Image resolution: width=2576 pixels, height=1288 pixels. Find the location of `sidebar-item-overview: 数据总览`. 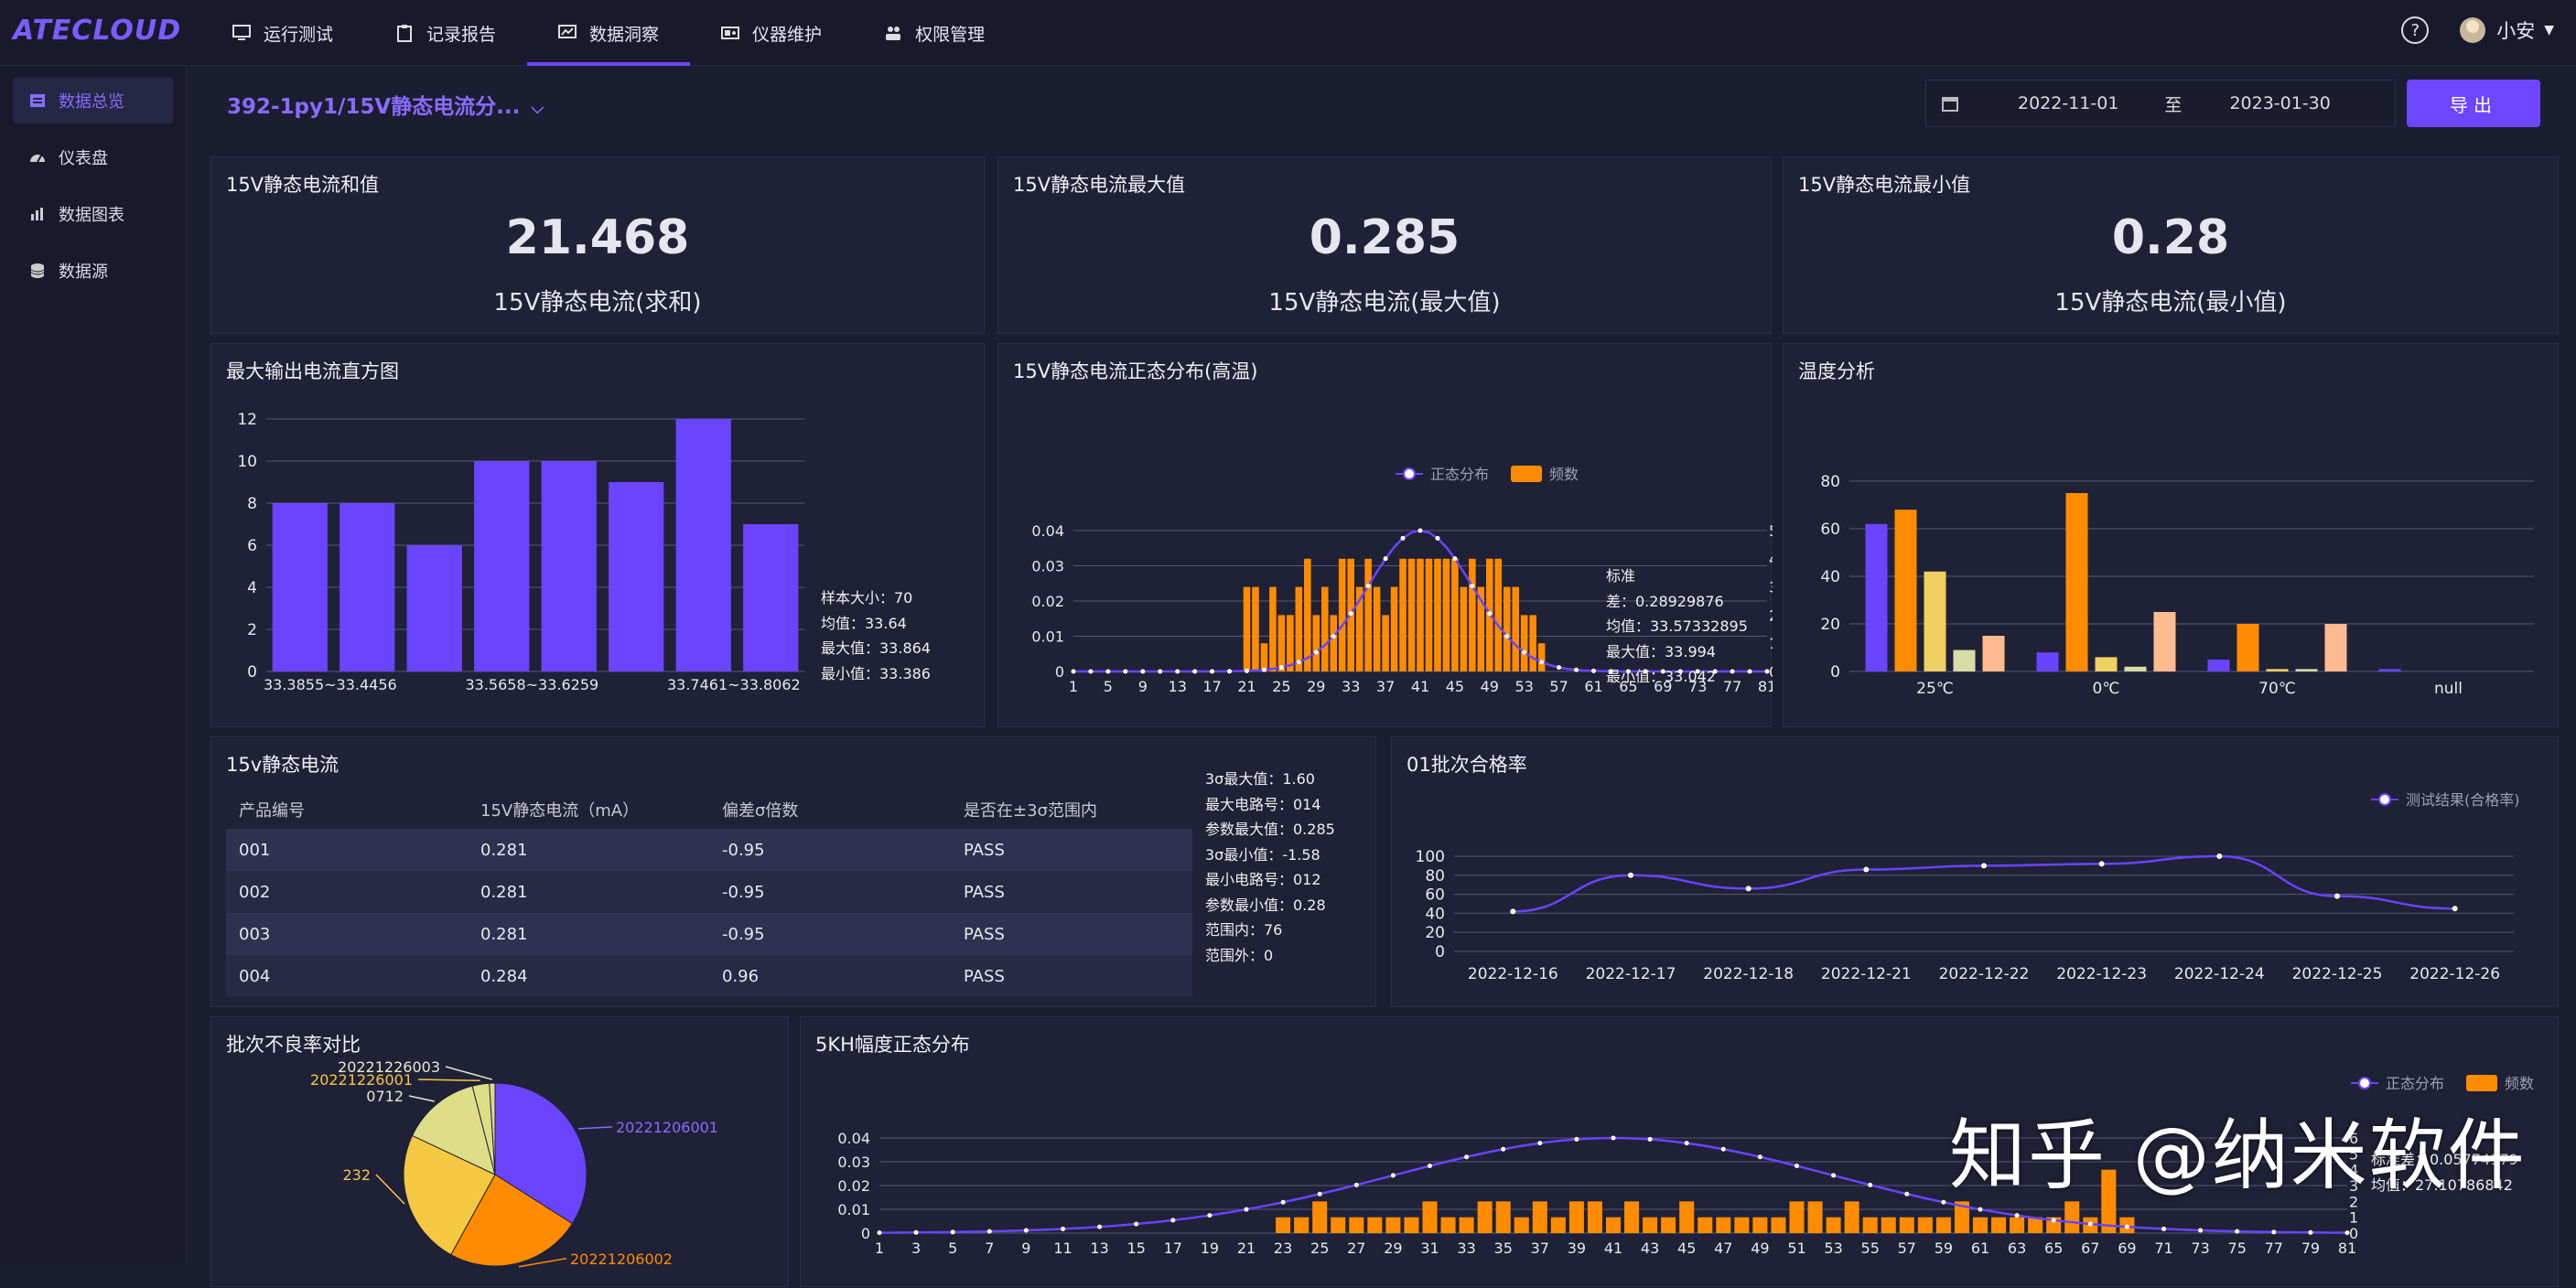

sidebar-item-overview: 数据总览 is located at coordinates (93, 101).